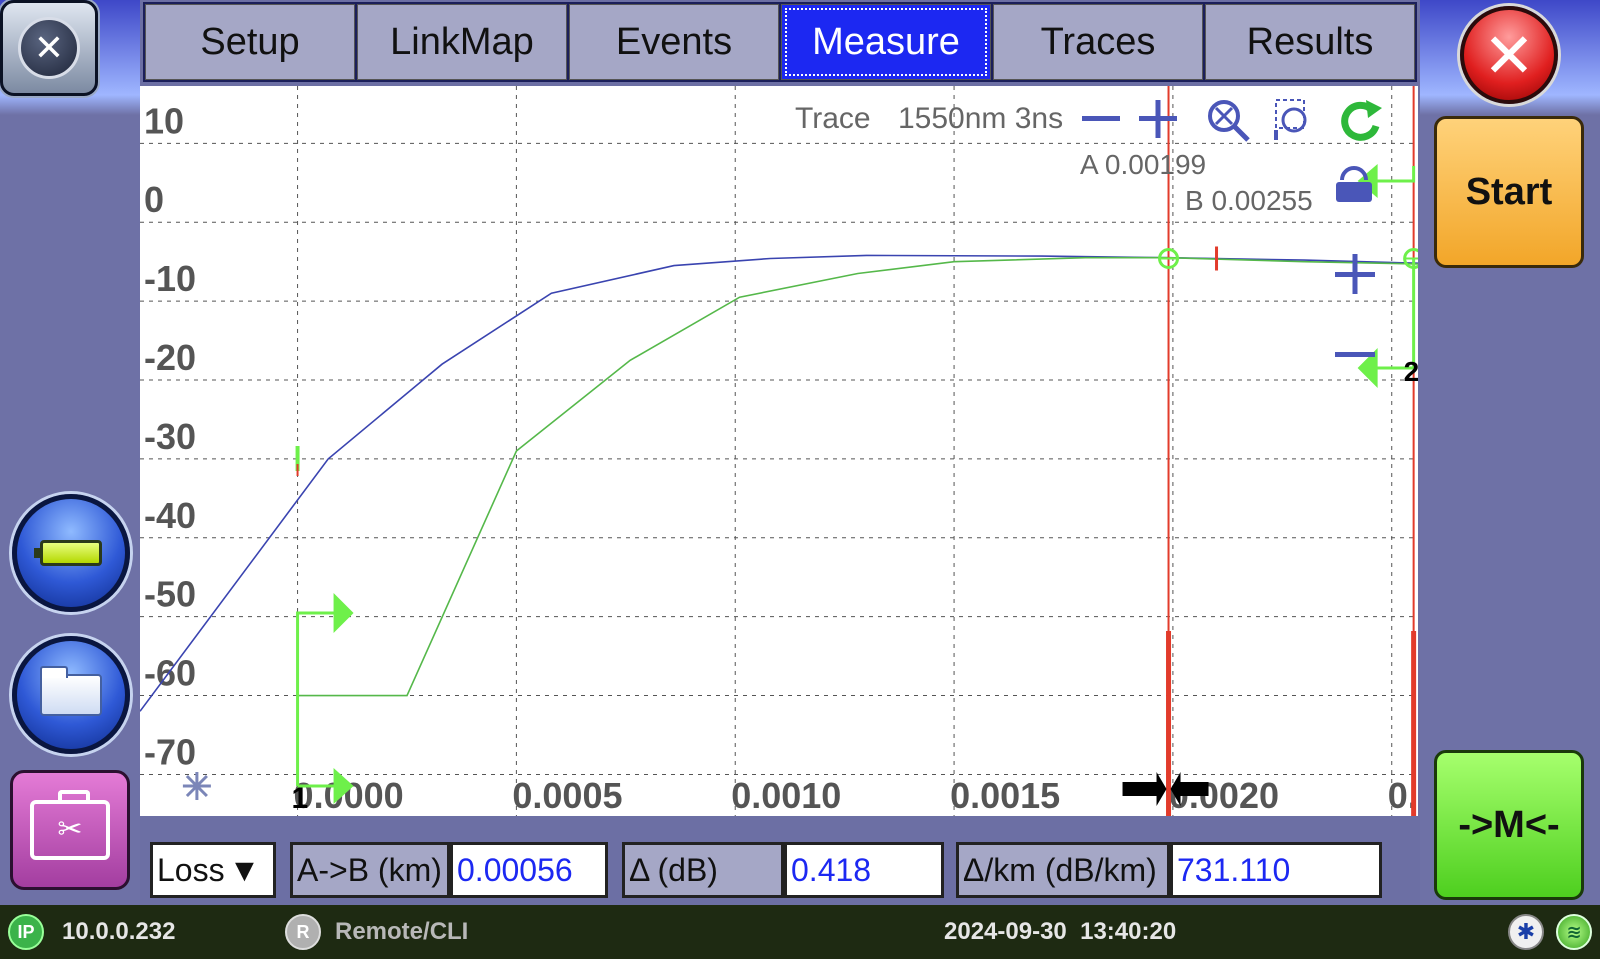 Image resolution: width=1600 pixels, height=959 pixels. Describe the element at coordinates (674, 42) in the screenshot. I see `tab-events: Events` at that location.